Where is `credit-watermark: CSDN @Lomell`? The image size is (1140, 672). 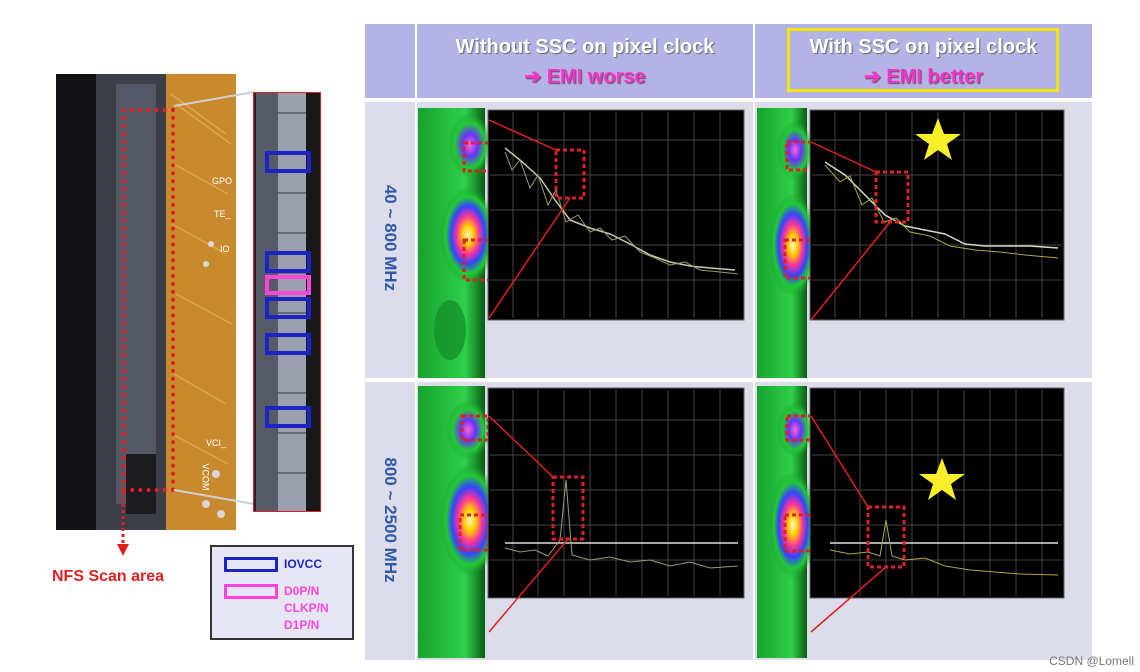
credit-watermark: CSDN @Lomell is located at coordinates (1091, 661).